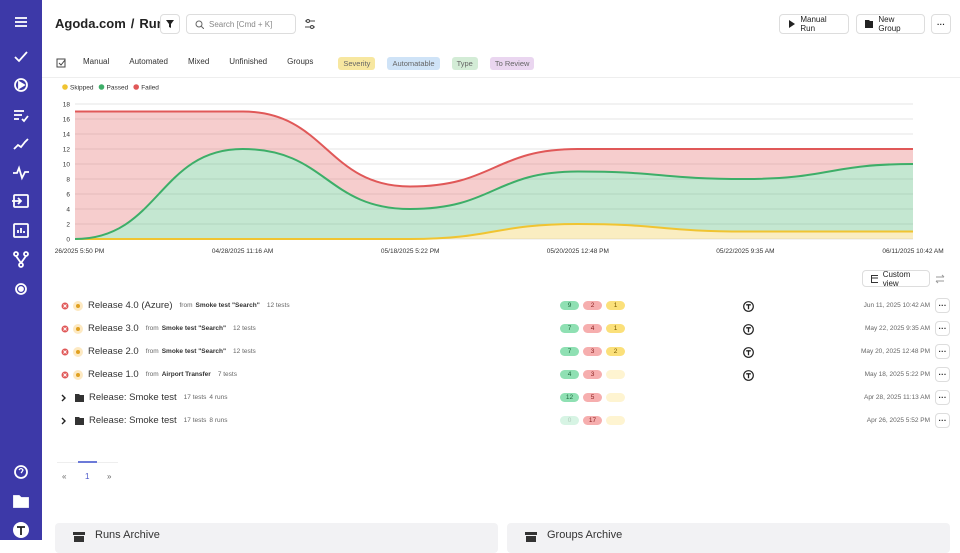 The width and height of the screenshot is (960, 553). I want to click on project-link: Agoda.com, so click(90, 23).